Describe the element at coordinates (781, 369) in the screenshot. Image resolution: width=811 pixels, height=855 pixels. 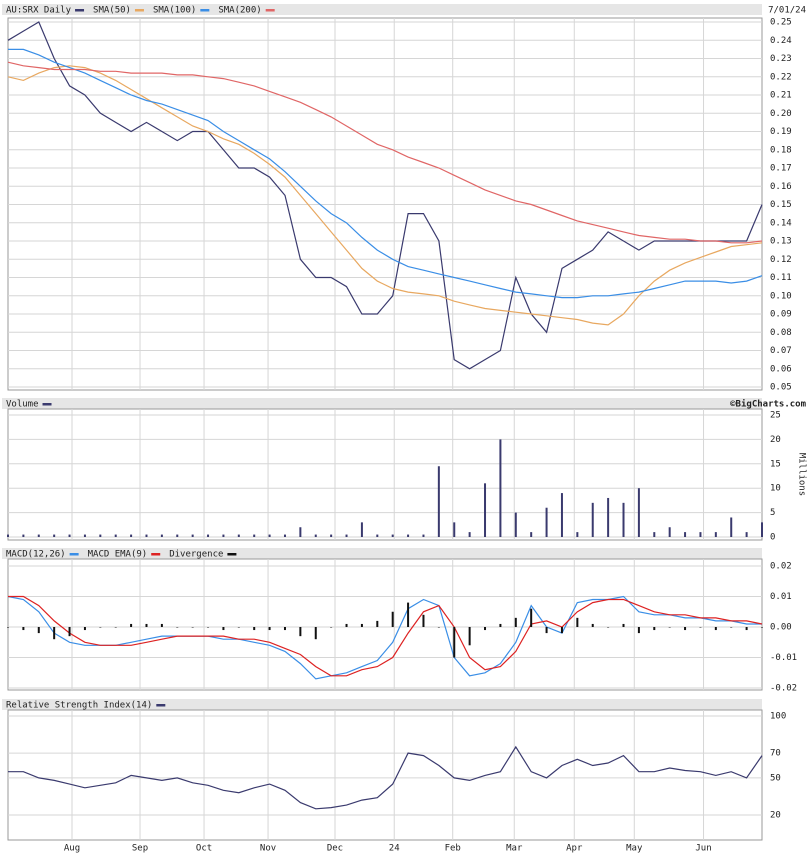
I see `y-tick-label: 0.06` at that location.